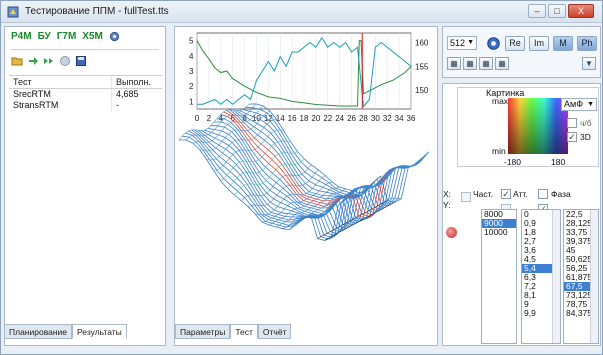 Image resolution: width=603 pixels, height=355 pixels. What do you see at coordinates (530, 250) in the screenshot?
I see `list-item: 3,6` at bounding box center [530, 250].